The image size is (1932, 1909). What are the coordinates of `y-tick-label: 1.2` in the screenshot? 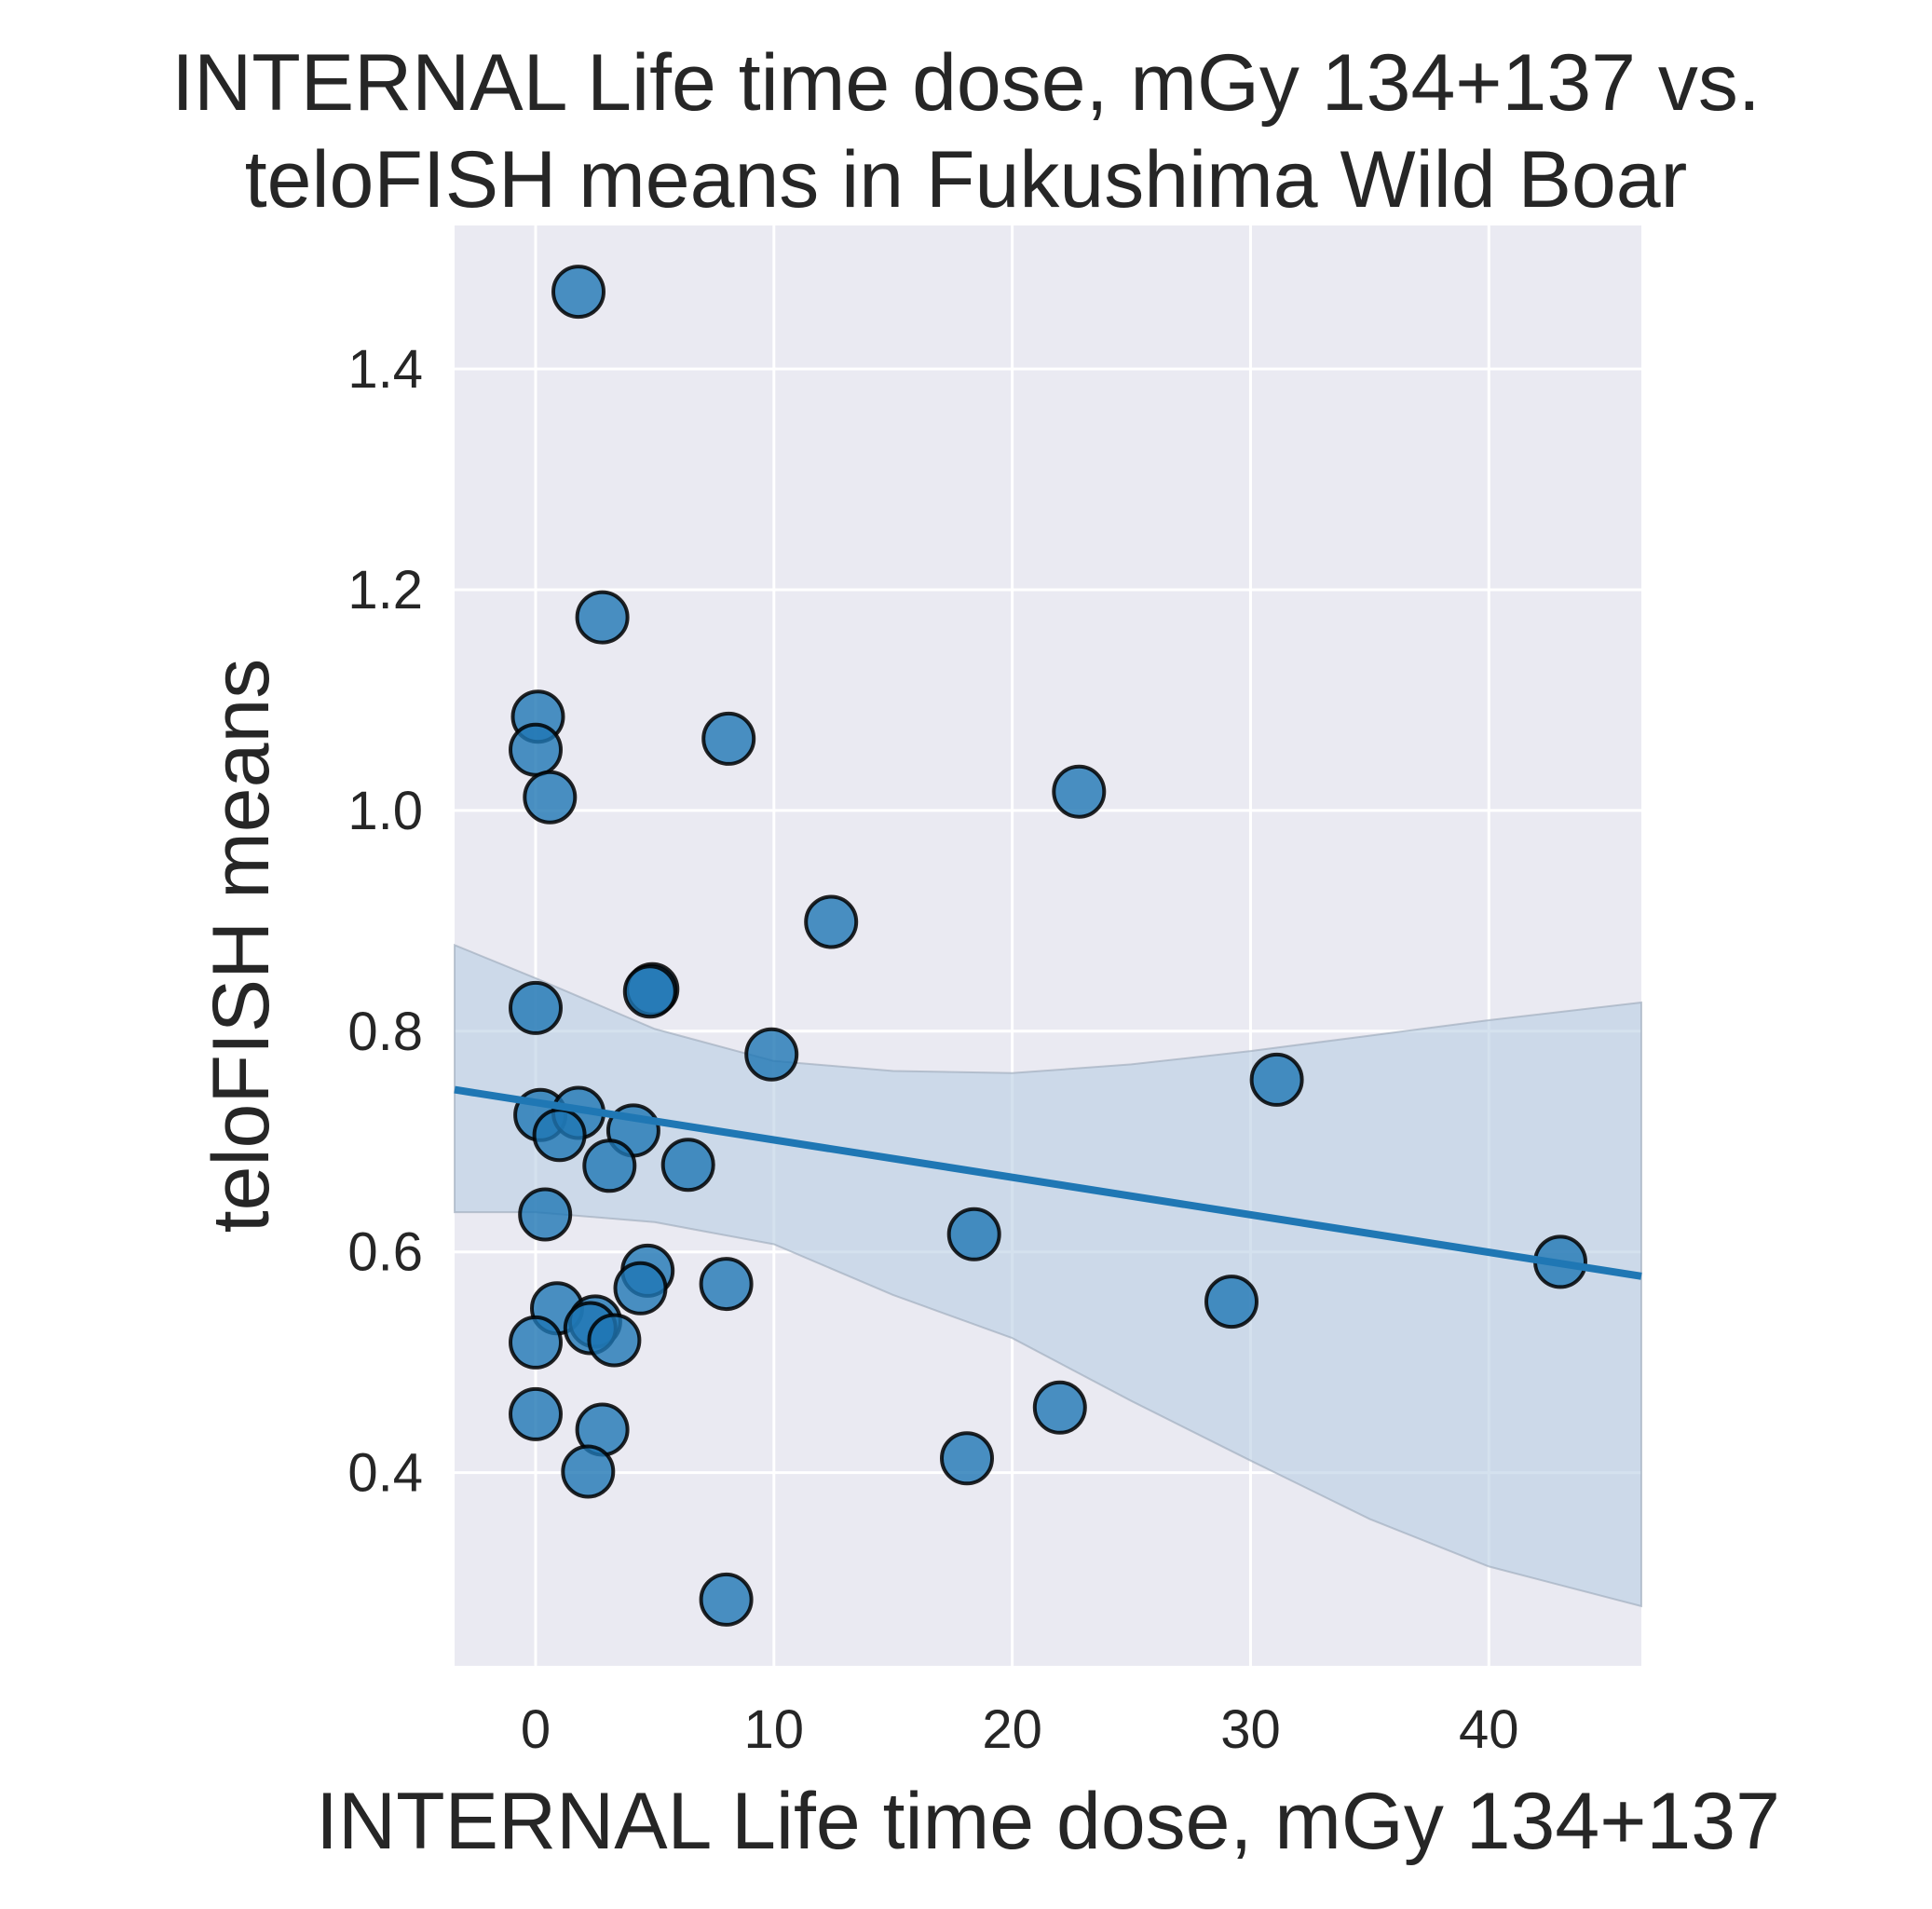 It's located at (385, 590).